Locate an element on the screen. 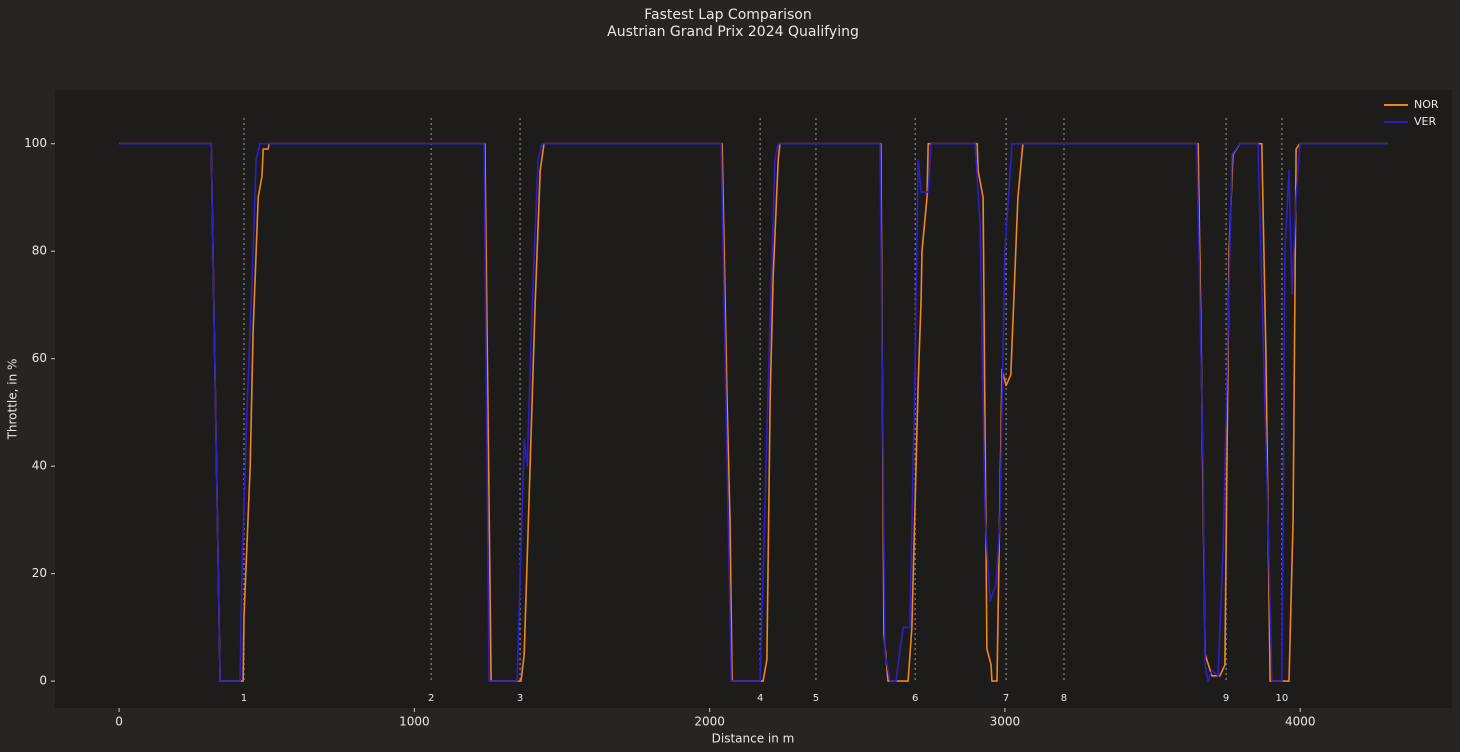  y-tick-label: 20 is located at coordinates (39, 573).